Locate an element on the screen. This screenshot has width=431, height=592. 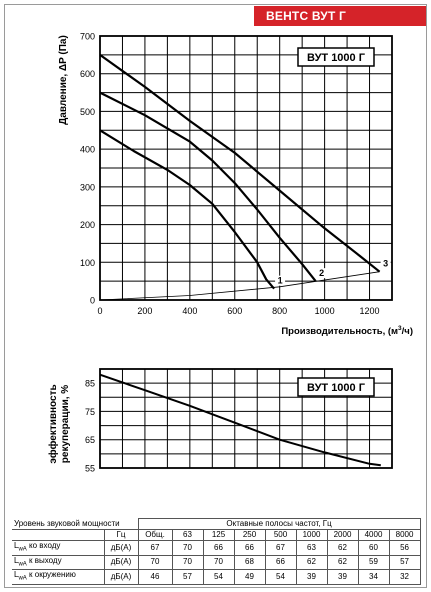
x-axis-label-main: Производительность, (м is located at coordinates (339, 331).